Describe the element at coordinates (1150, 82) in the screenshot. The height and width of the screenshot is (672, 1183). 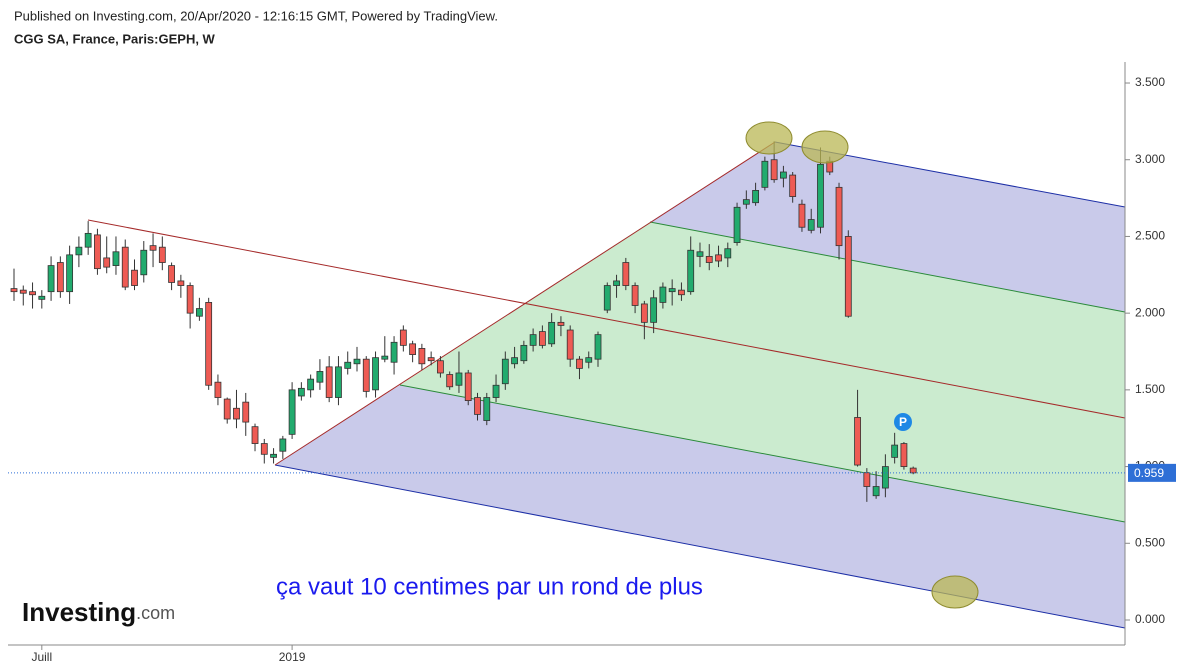
I see `y-tick-label: 3.500` at that location.